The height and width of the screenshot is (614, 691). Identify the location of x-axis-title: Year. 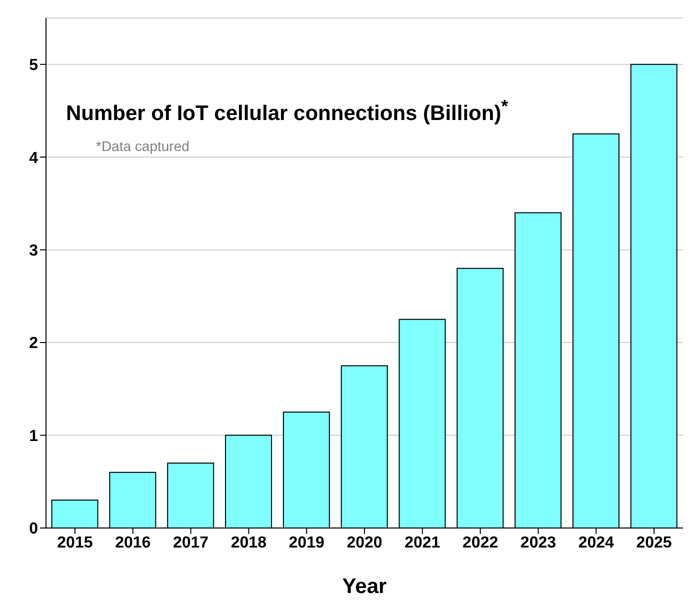
(364, 586).